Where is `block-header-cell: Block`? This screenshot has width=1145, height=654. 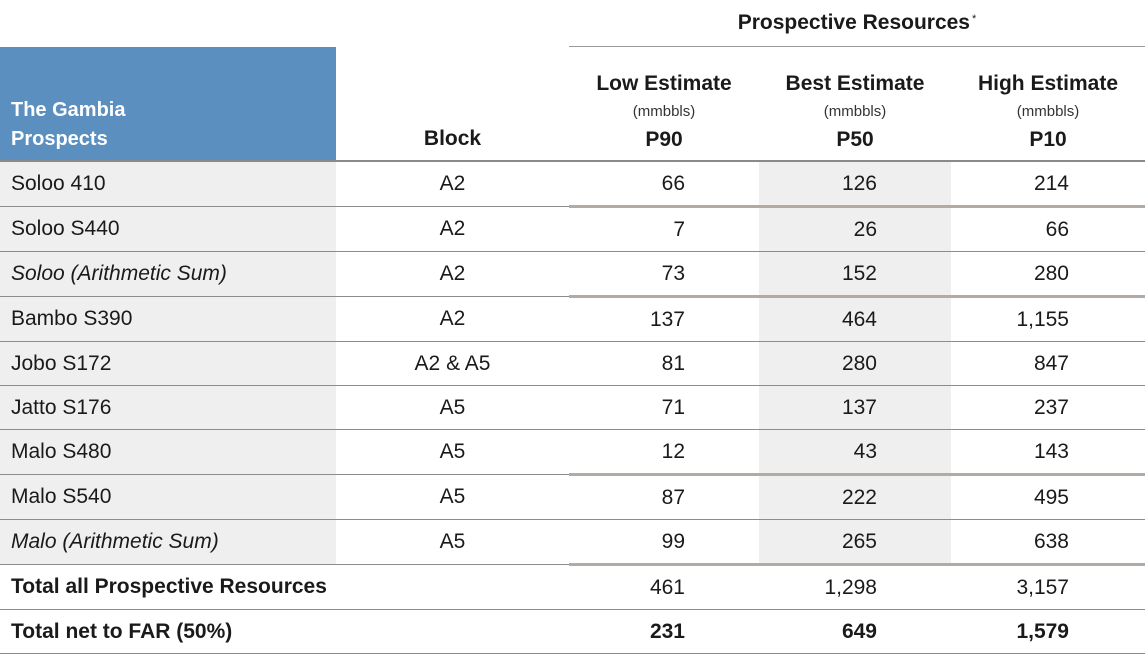 block-header-cell: Block is located at coordinates (452, 138).